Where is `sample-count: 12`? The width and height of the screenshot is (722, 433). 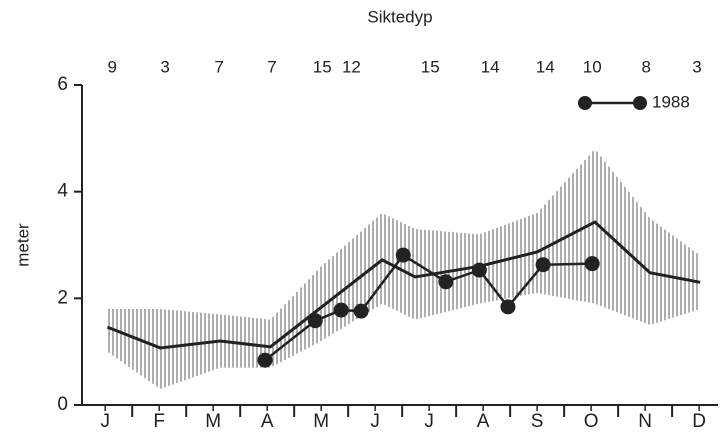
sample-count: 12 is located at coordinates (351, 66).